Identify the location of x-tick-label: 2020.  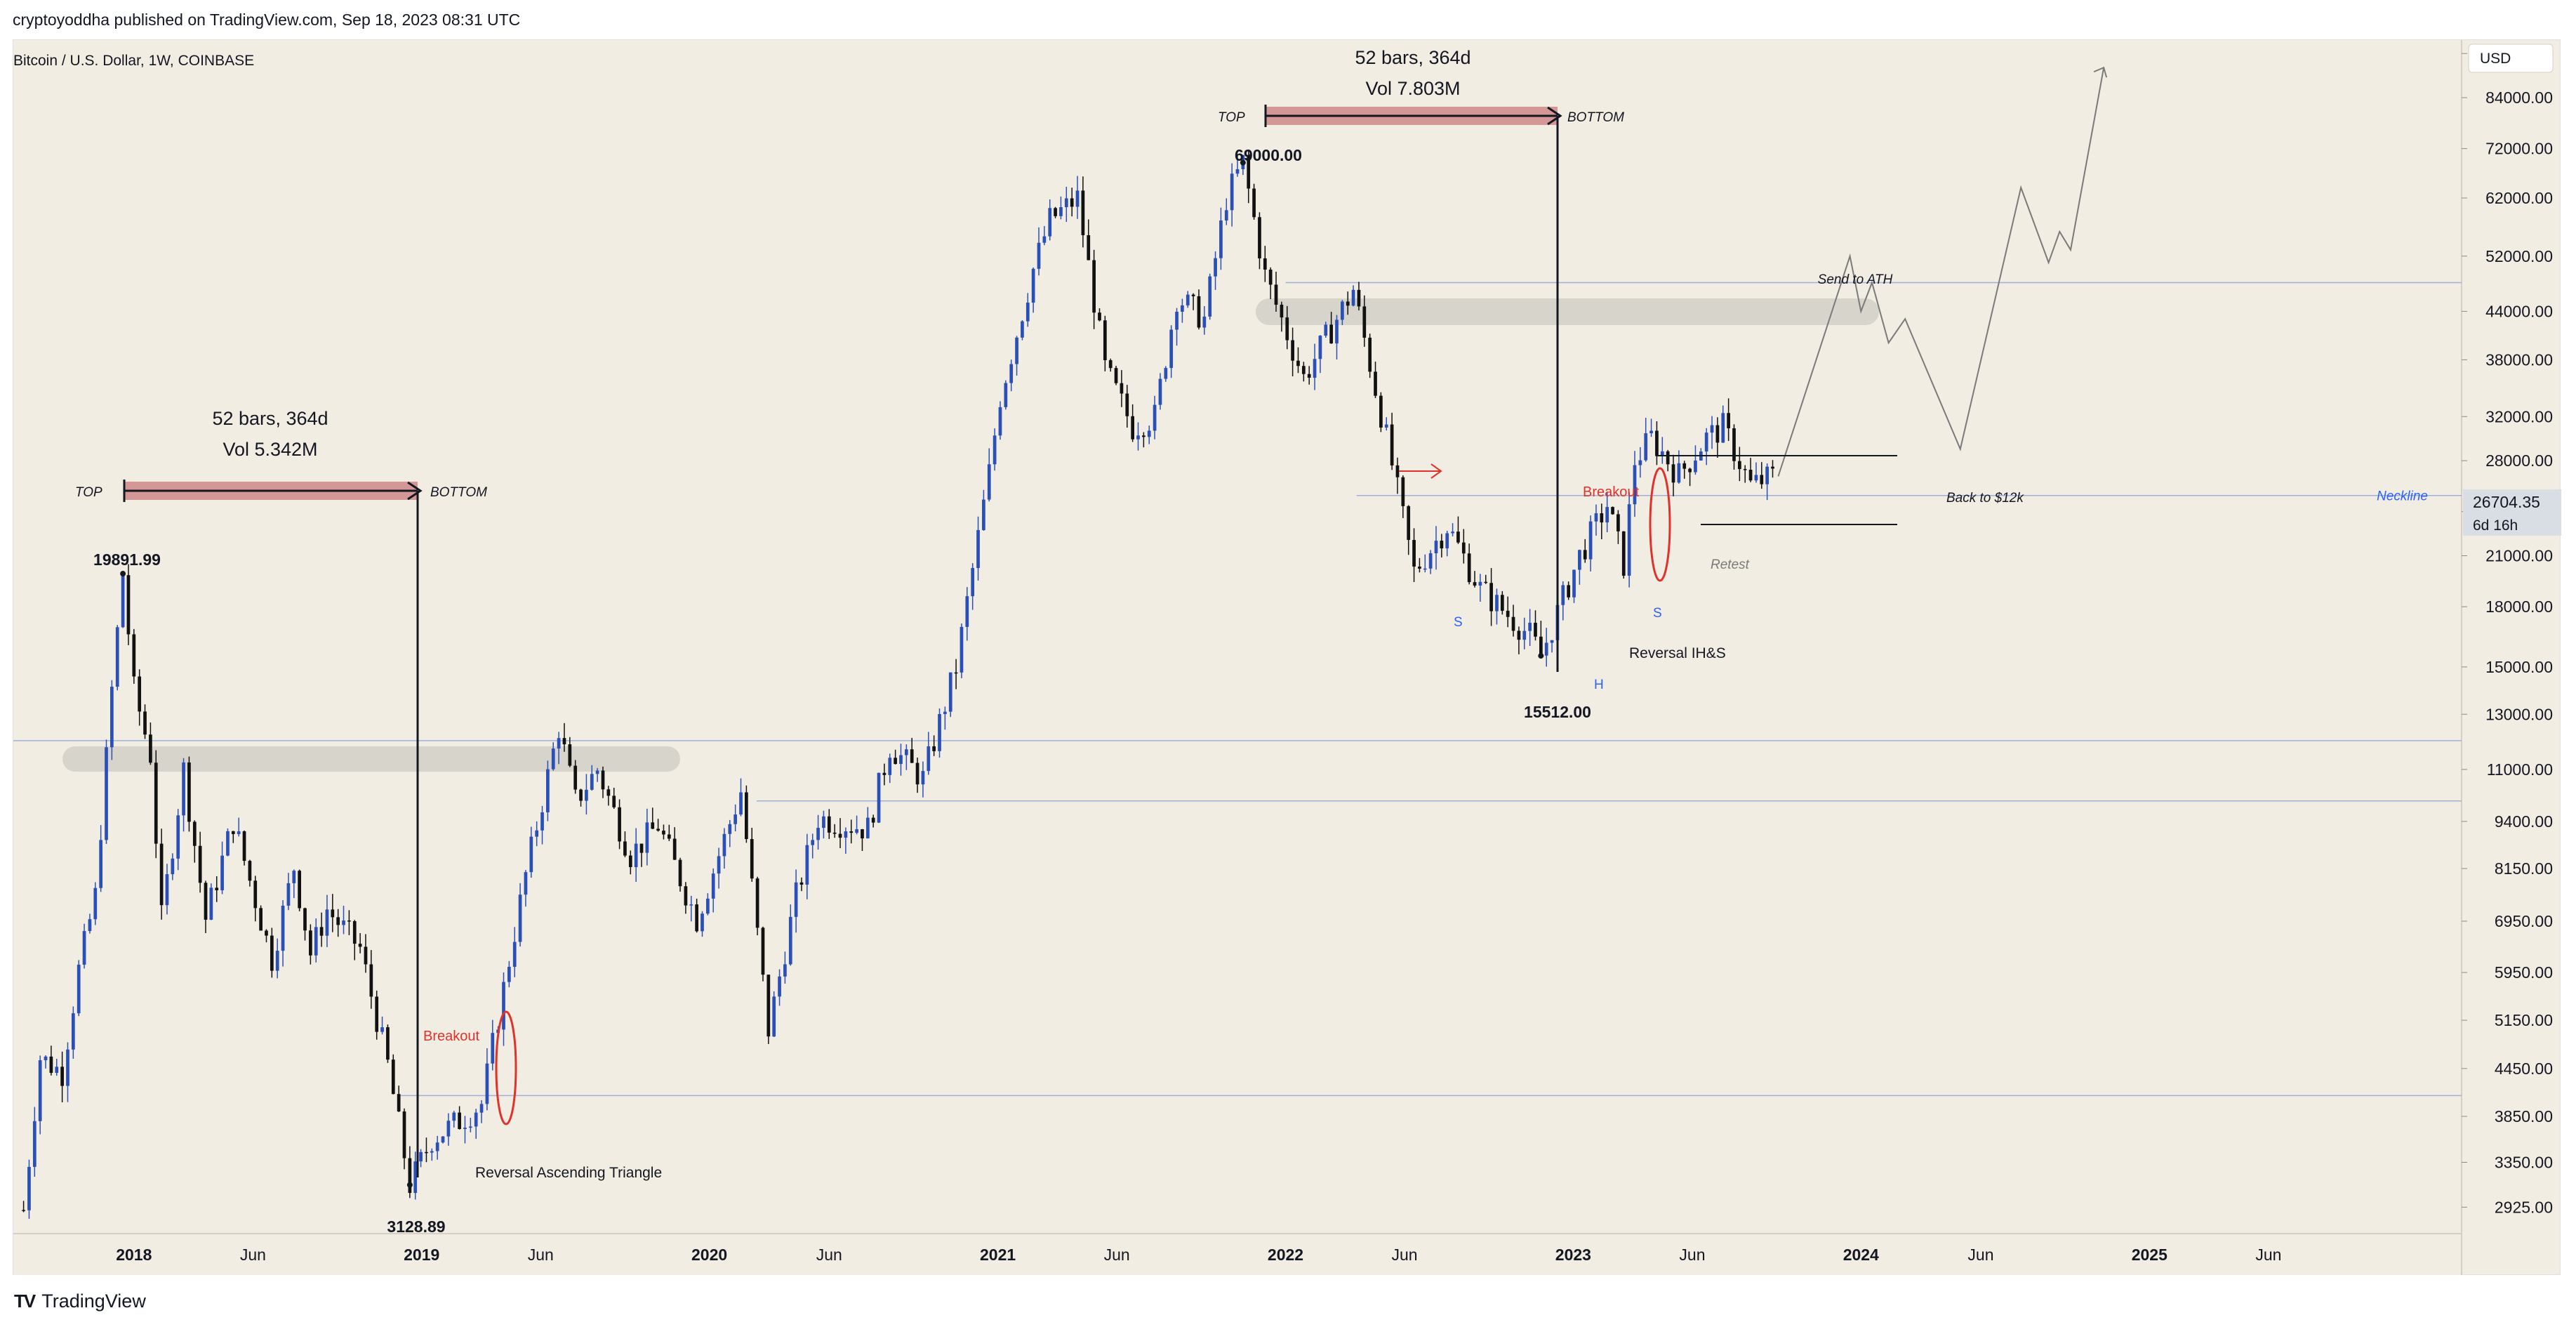
(709, 1255).